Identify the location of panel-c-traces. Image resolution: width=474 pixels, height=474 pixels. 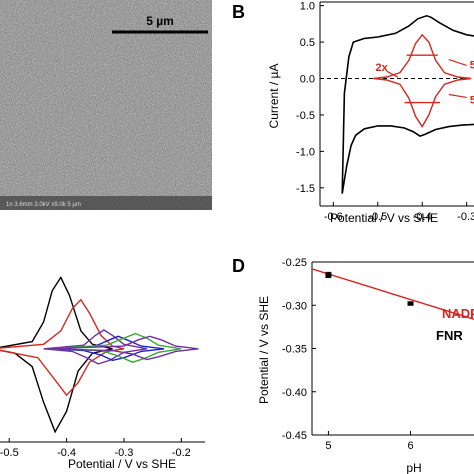
(99, 354).